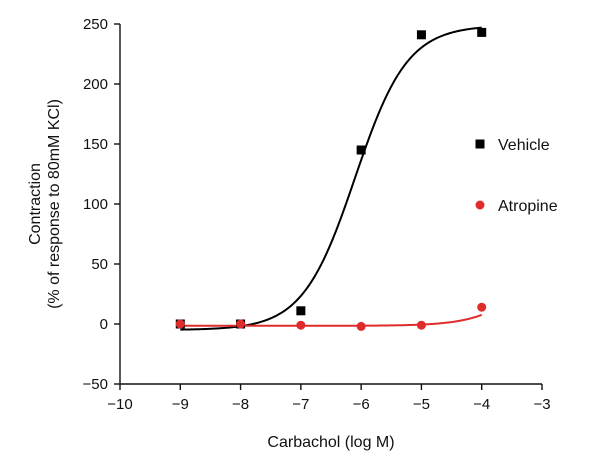 The height and width of the screenshot is (468, 600). What do you see at coordinates (240, 404) in the screenshot?
I see `x-tick-label: −8` at bounding box center [240, 404].